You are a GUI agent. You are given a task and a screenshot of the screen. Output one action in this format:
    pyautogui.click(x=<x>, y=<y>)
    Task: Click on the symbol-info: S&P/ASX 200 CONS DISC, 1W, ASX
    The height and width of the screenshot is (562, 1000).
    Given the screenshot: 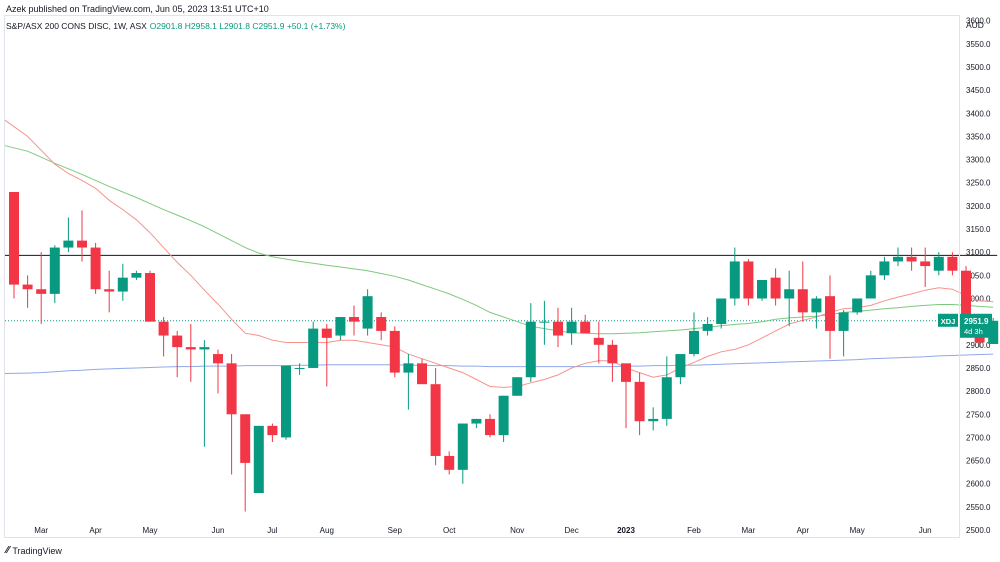 What is the action you would take?
    pyautogui.click(x=76, y=26)
    